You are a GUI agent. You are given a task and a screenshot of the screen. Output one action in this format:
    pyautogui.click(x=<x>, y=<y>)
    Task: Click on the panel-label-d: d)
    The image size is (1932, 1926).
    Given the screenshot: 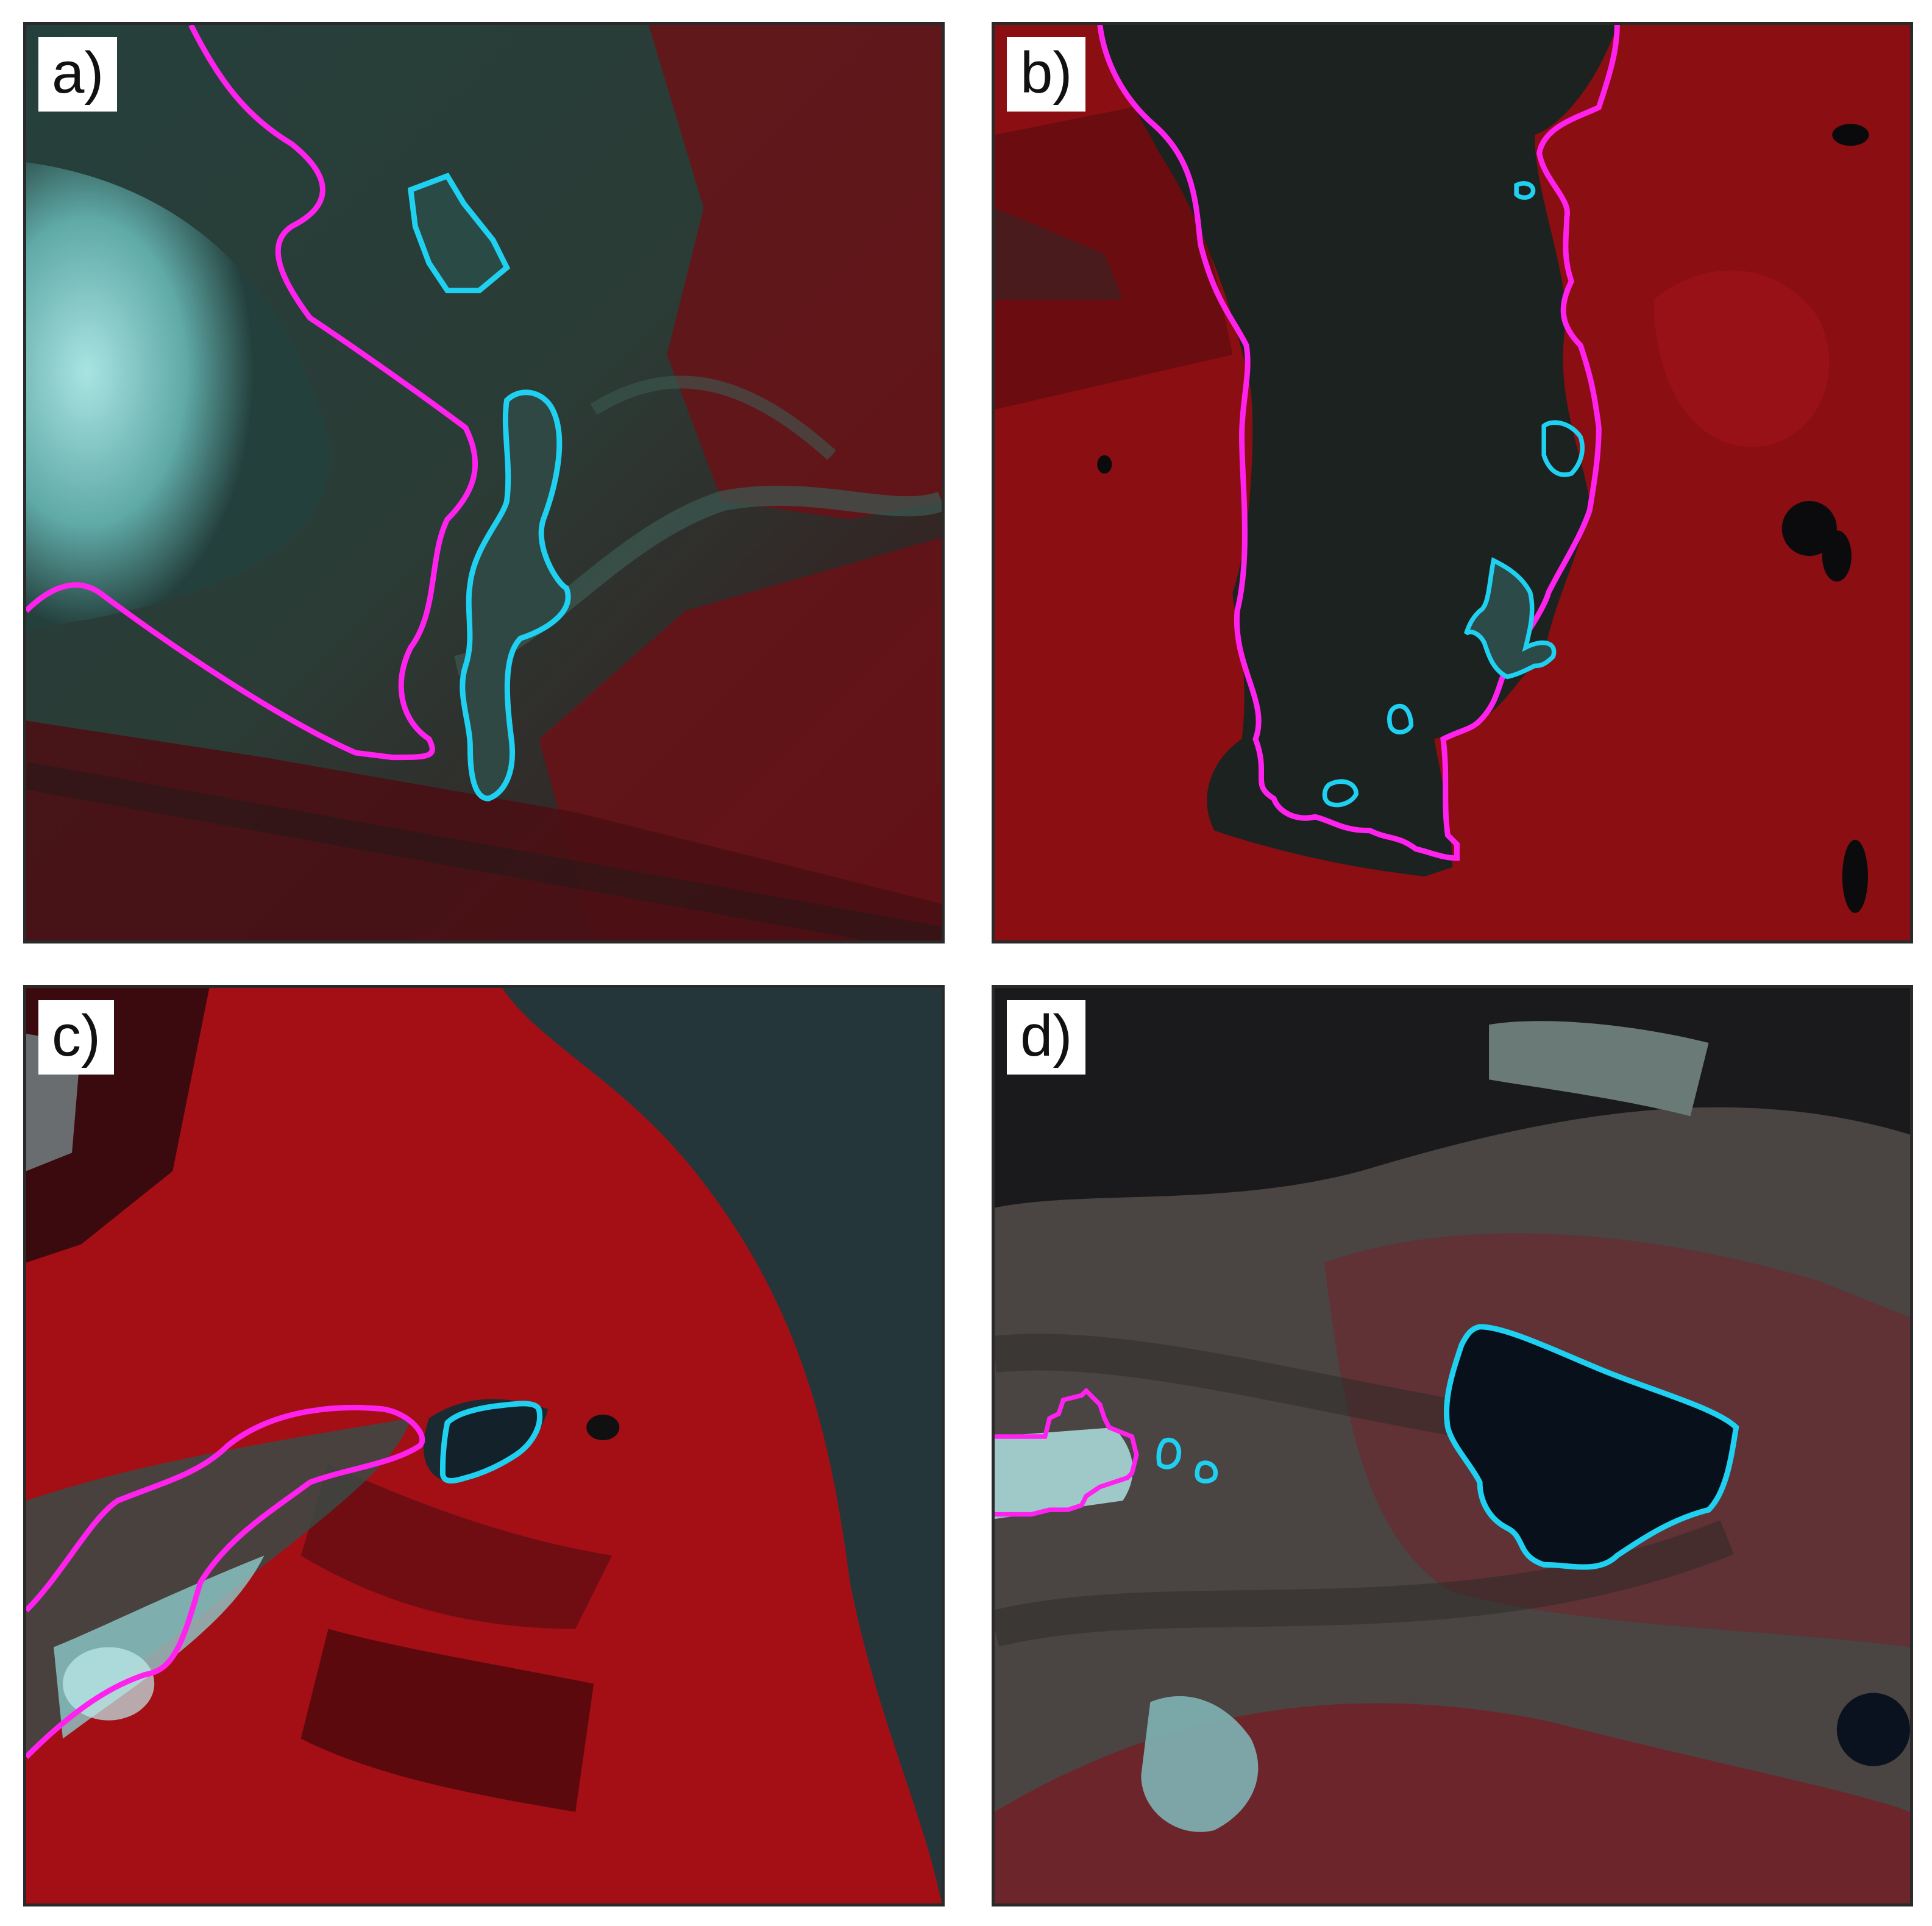 What is the action you would take?
    pyautogui.click(x=1046, y=1038)
    